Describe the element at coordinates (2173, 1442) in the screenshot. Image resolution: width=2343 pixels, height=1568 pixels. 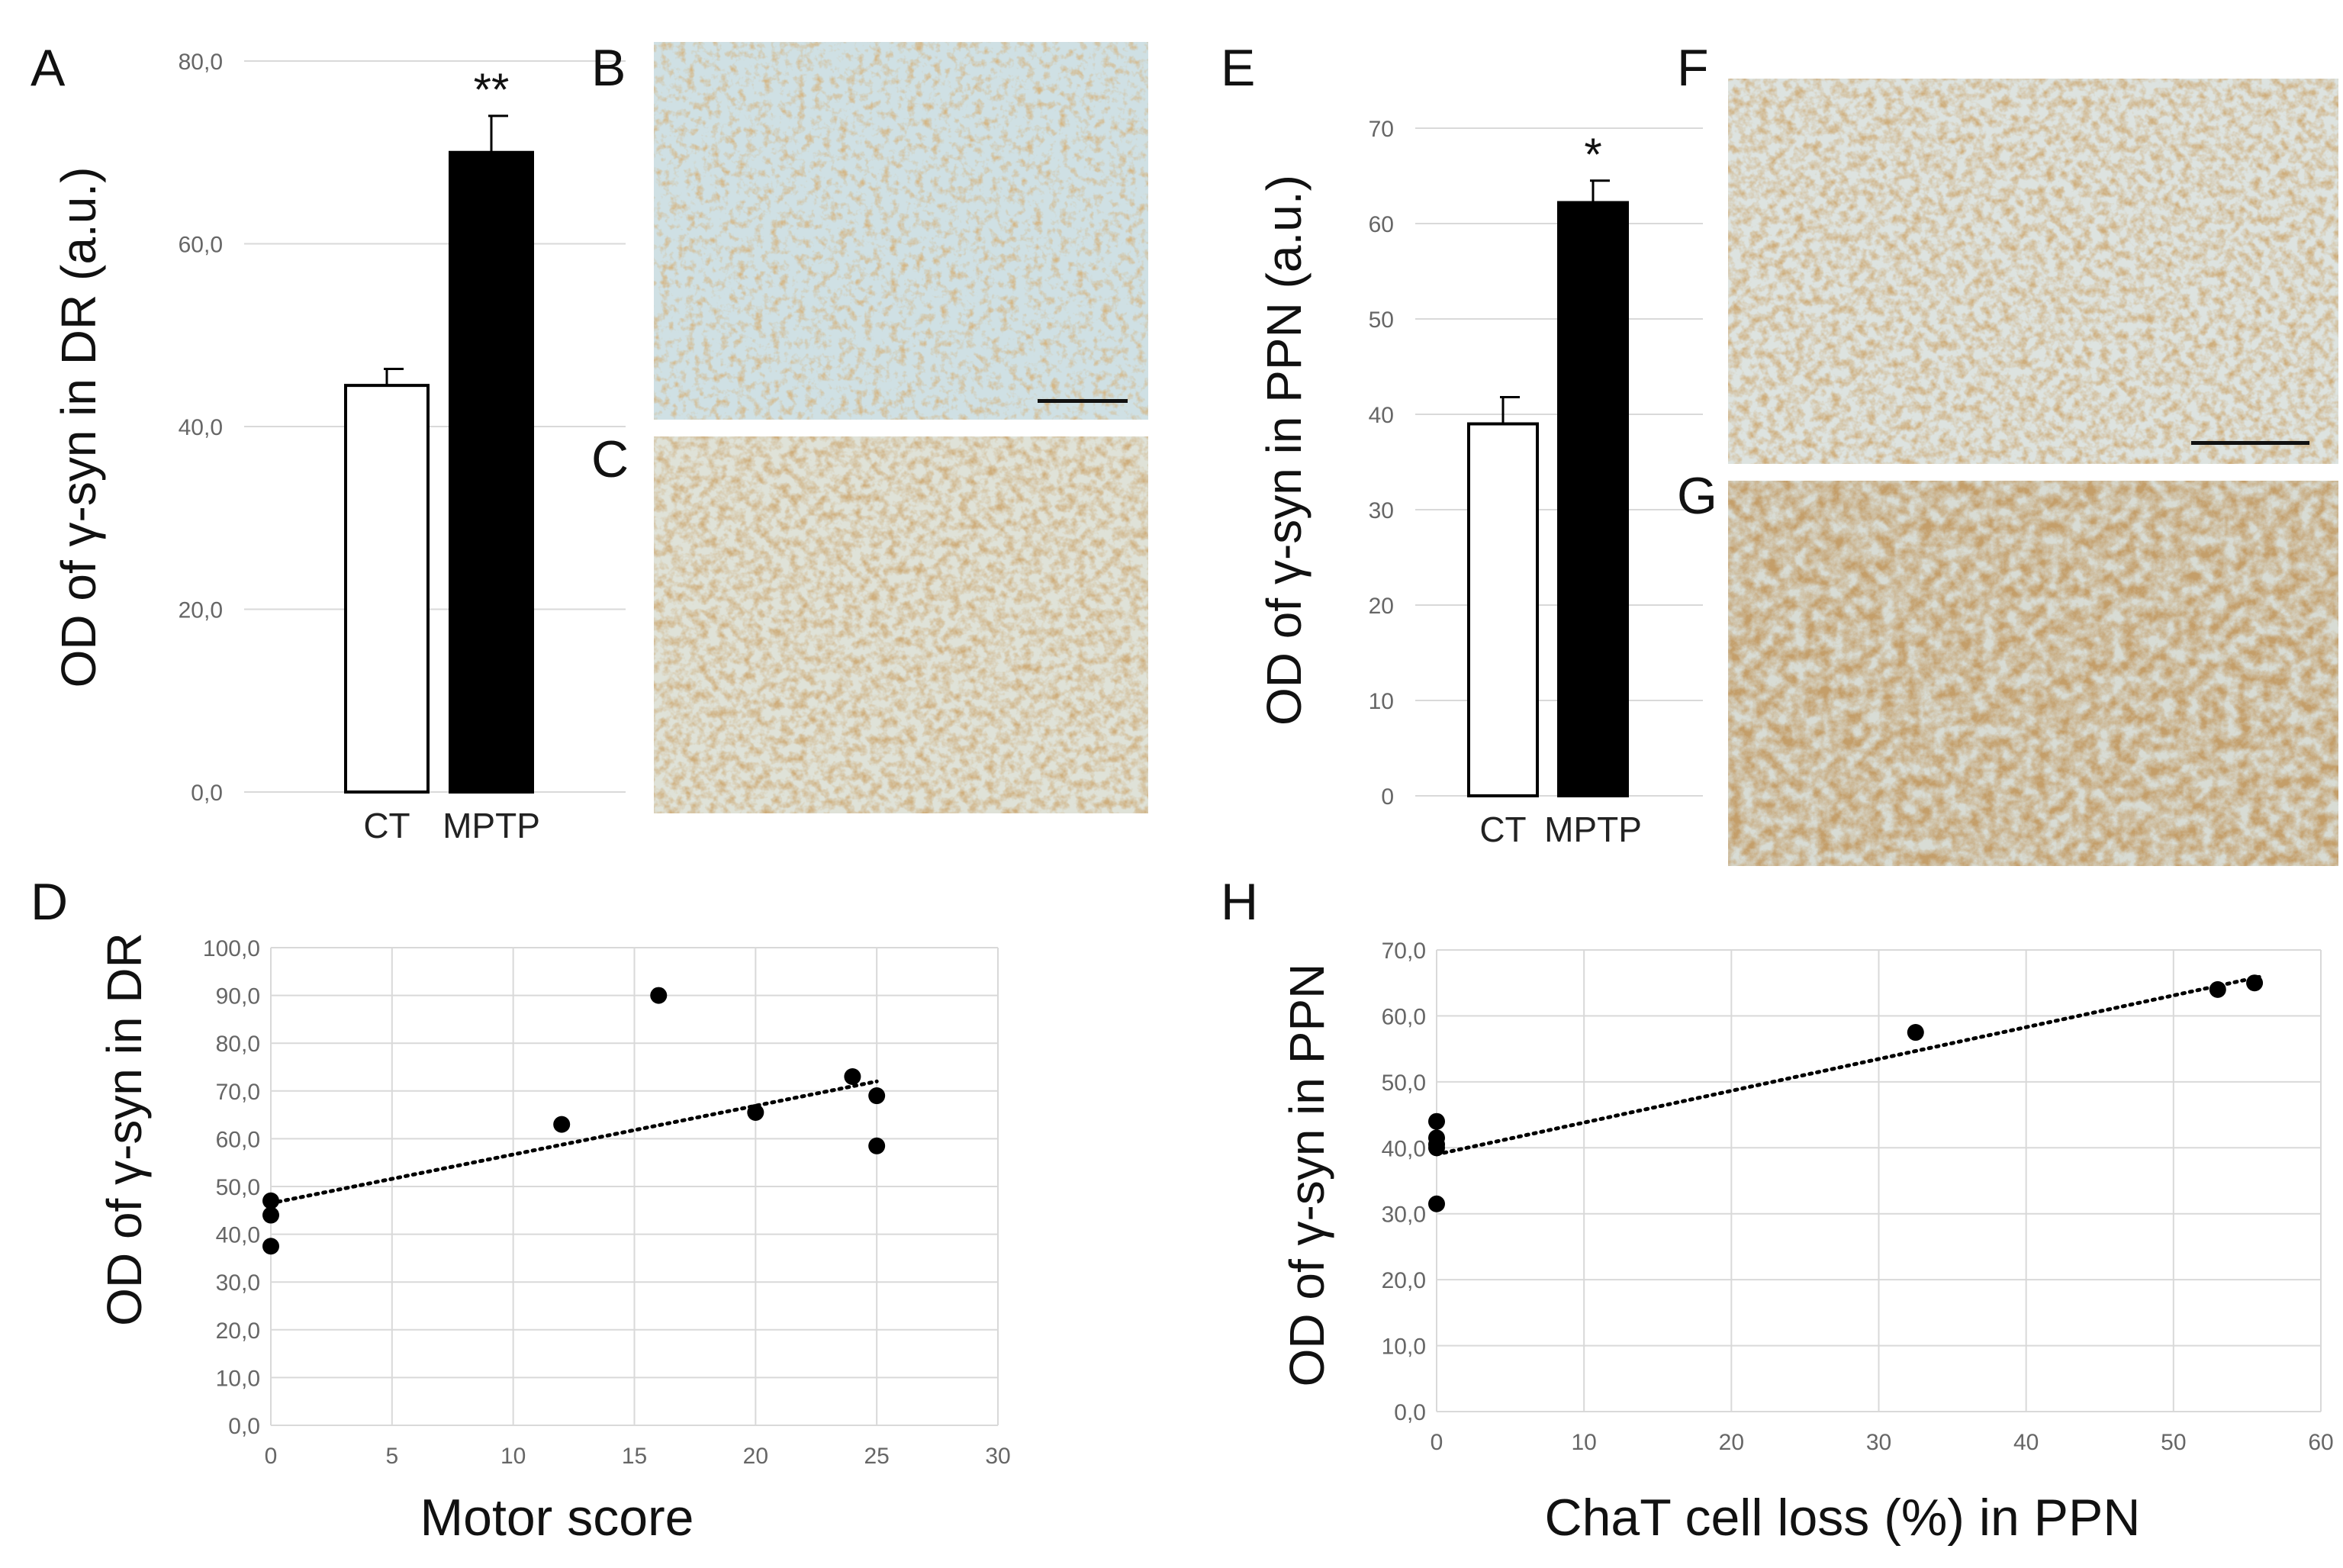
I see `x-tick-label: 50` at that location.